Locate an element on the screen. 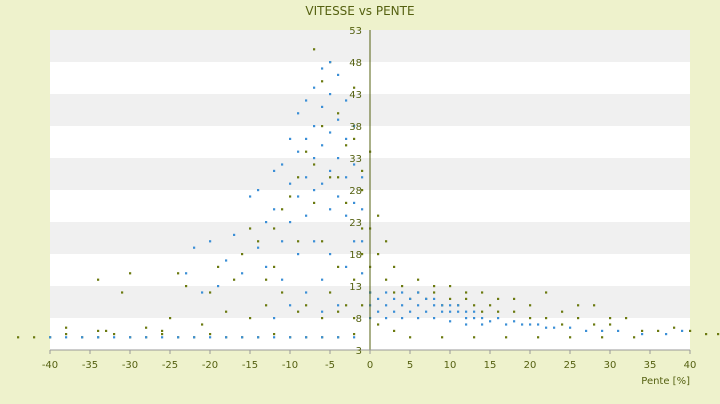 The image size is (720, 404). x-tick-labels: -40 -35 -30 -25 -20 -15 -10 -5 0 5 10 15 20 25 30 35 40 is located at coordinates (369, 365).